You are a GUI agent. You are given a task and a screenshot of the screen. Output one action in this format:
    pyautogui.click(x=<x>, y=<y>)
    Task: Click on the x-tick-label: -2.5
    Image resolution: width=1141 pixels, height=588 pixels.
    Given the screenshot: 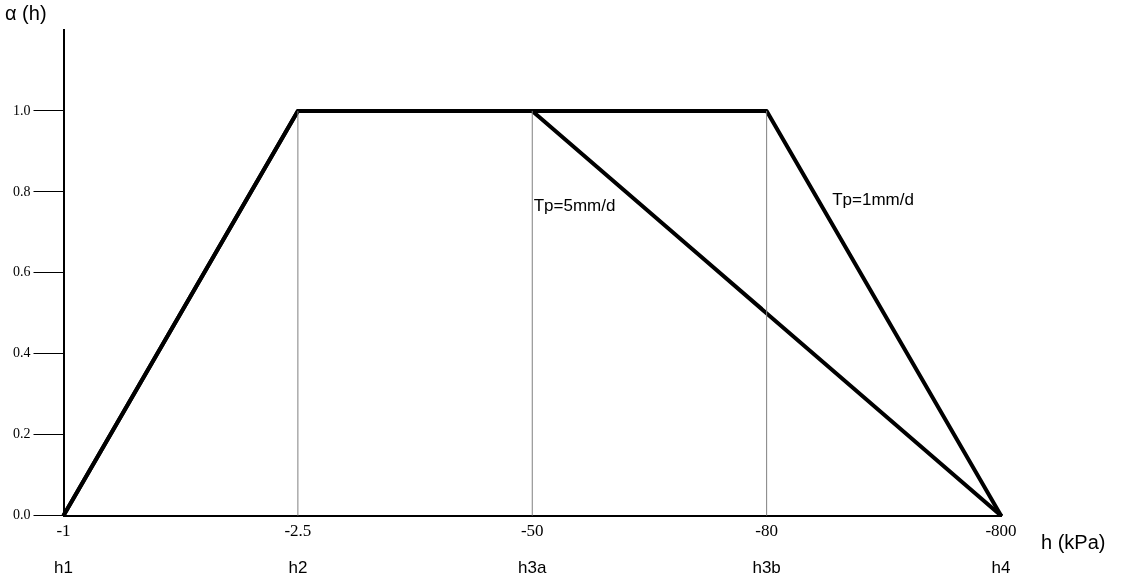 What is the action you would take?
    pyautogui.click(x=298, y=531)
    